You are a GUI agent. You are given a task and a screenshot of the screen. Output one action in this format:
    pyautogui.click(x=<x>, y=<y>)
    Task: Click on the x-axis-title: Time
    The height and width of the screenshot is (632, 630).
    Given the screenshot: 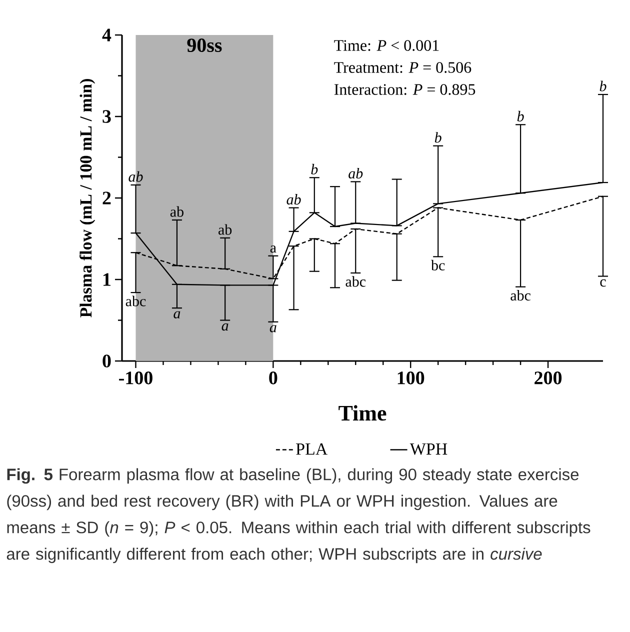 What is the action you would take?
    pyautogui.click(x=362, y=413)
    